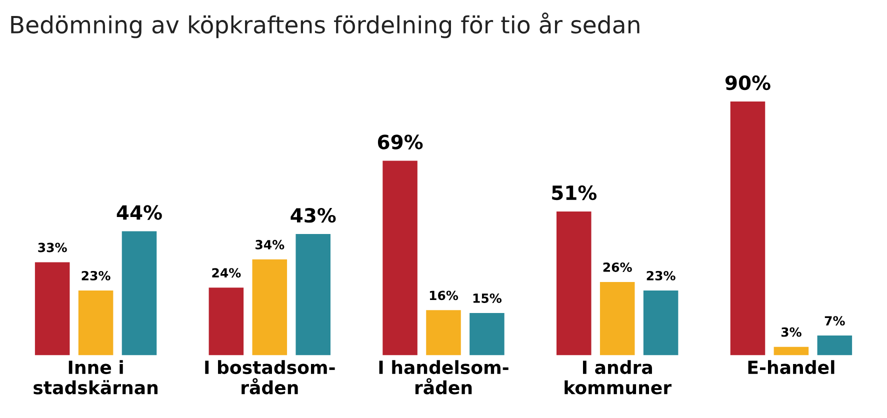 The height and width of the screenshot is (418, 887). I want to click on x-tick-label: Inne i stadskärnan, so click(96, 377).